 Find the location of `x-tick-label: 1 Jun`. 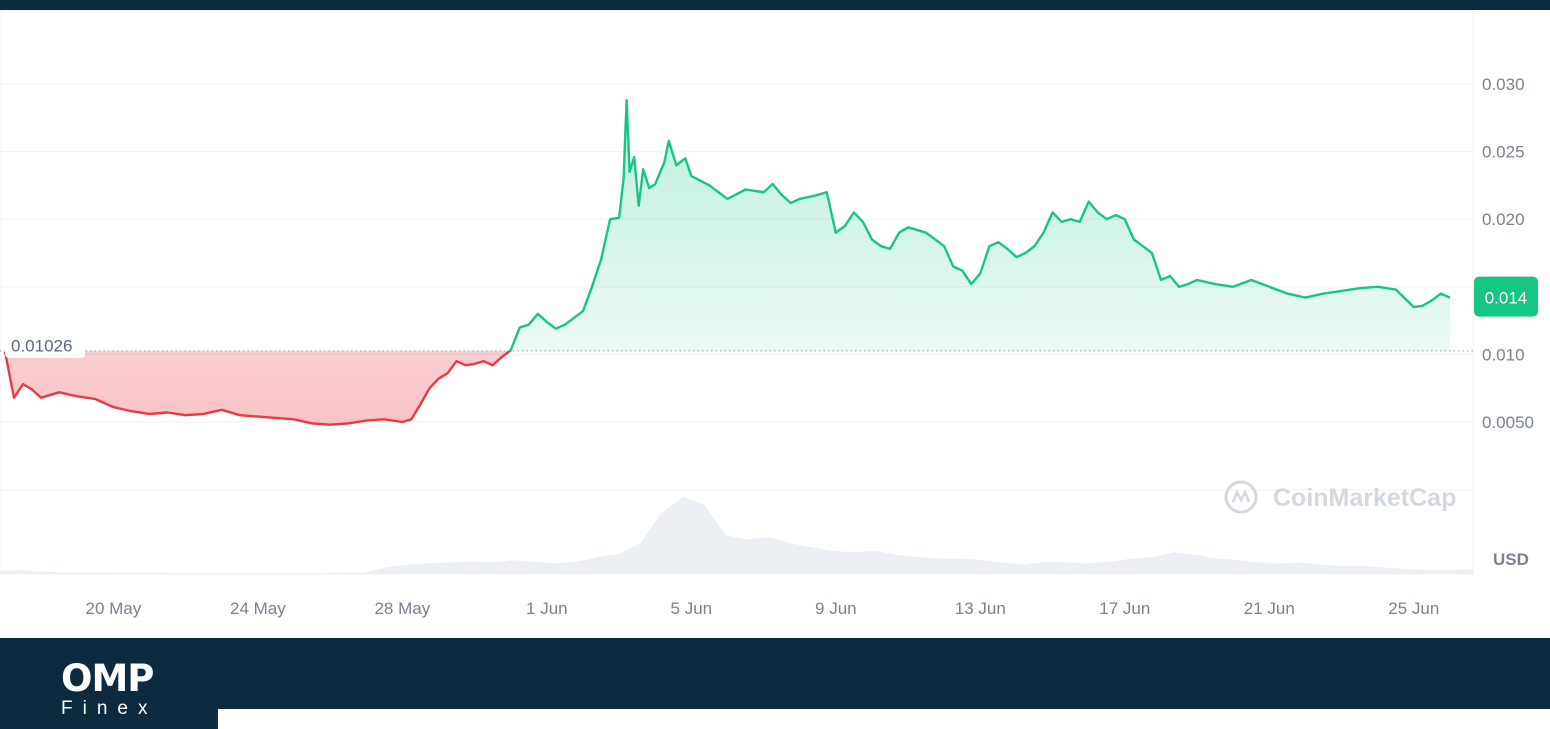

x-tick-label: 1 Jun is located at coordinates (547, 608).